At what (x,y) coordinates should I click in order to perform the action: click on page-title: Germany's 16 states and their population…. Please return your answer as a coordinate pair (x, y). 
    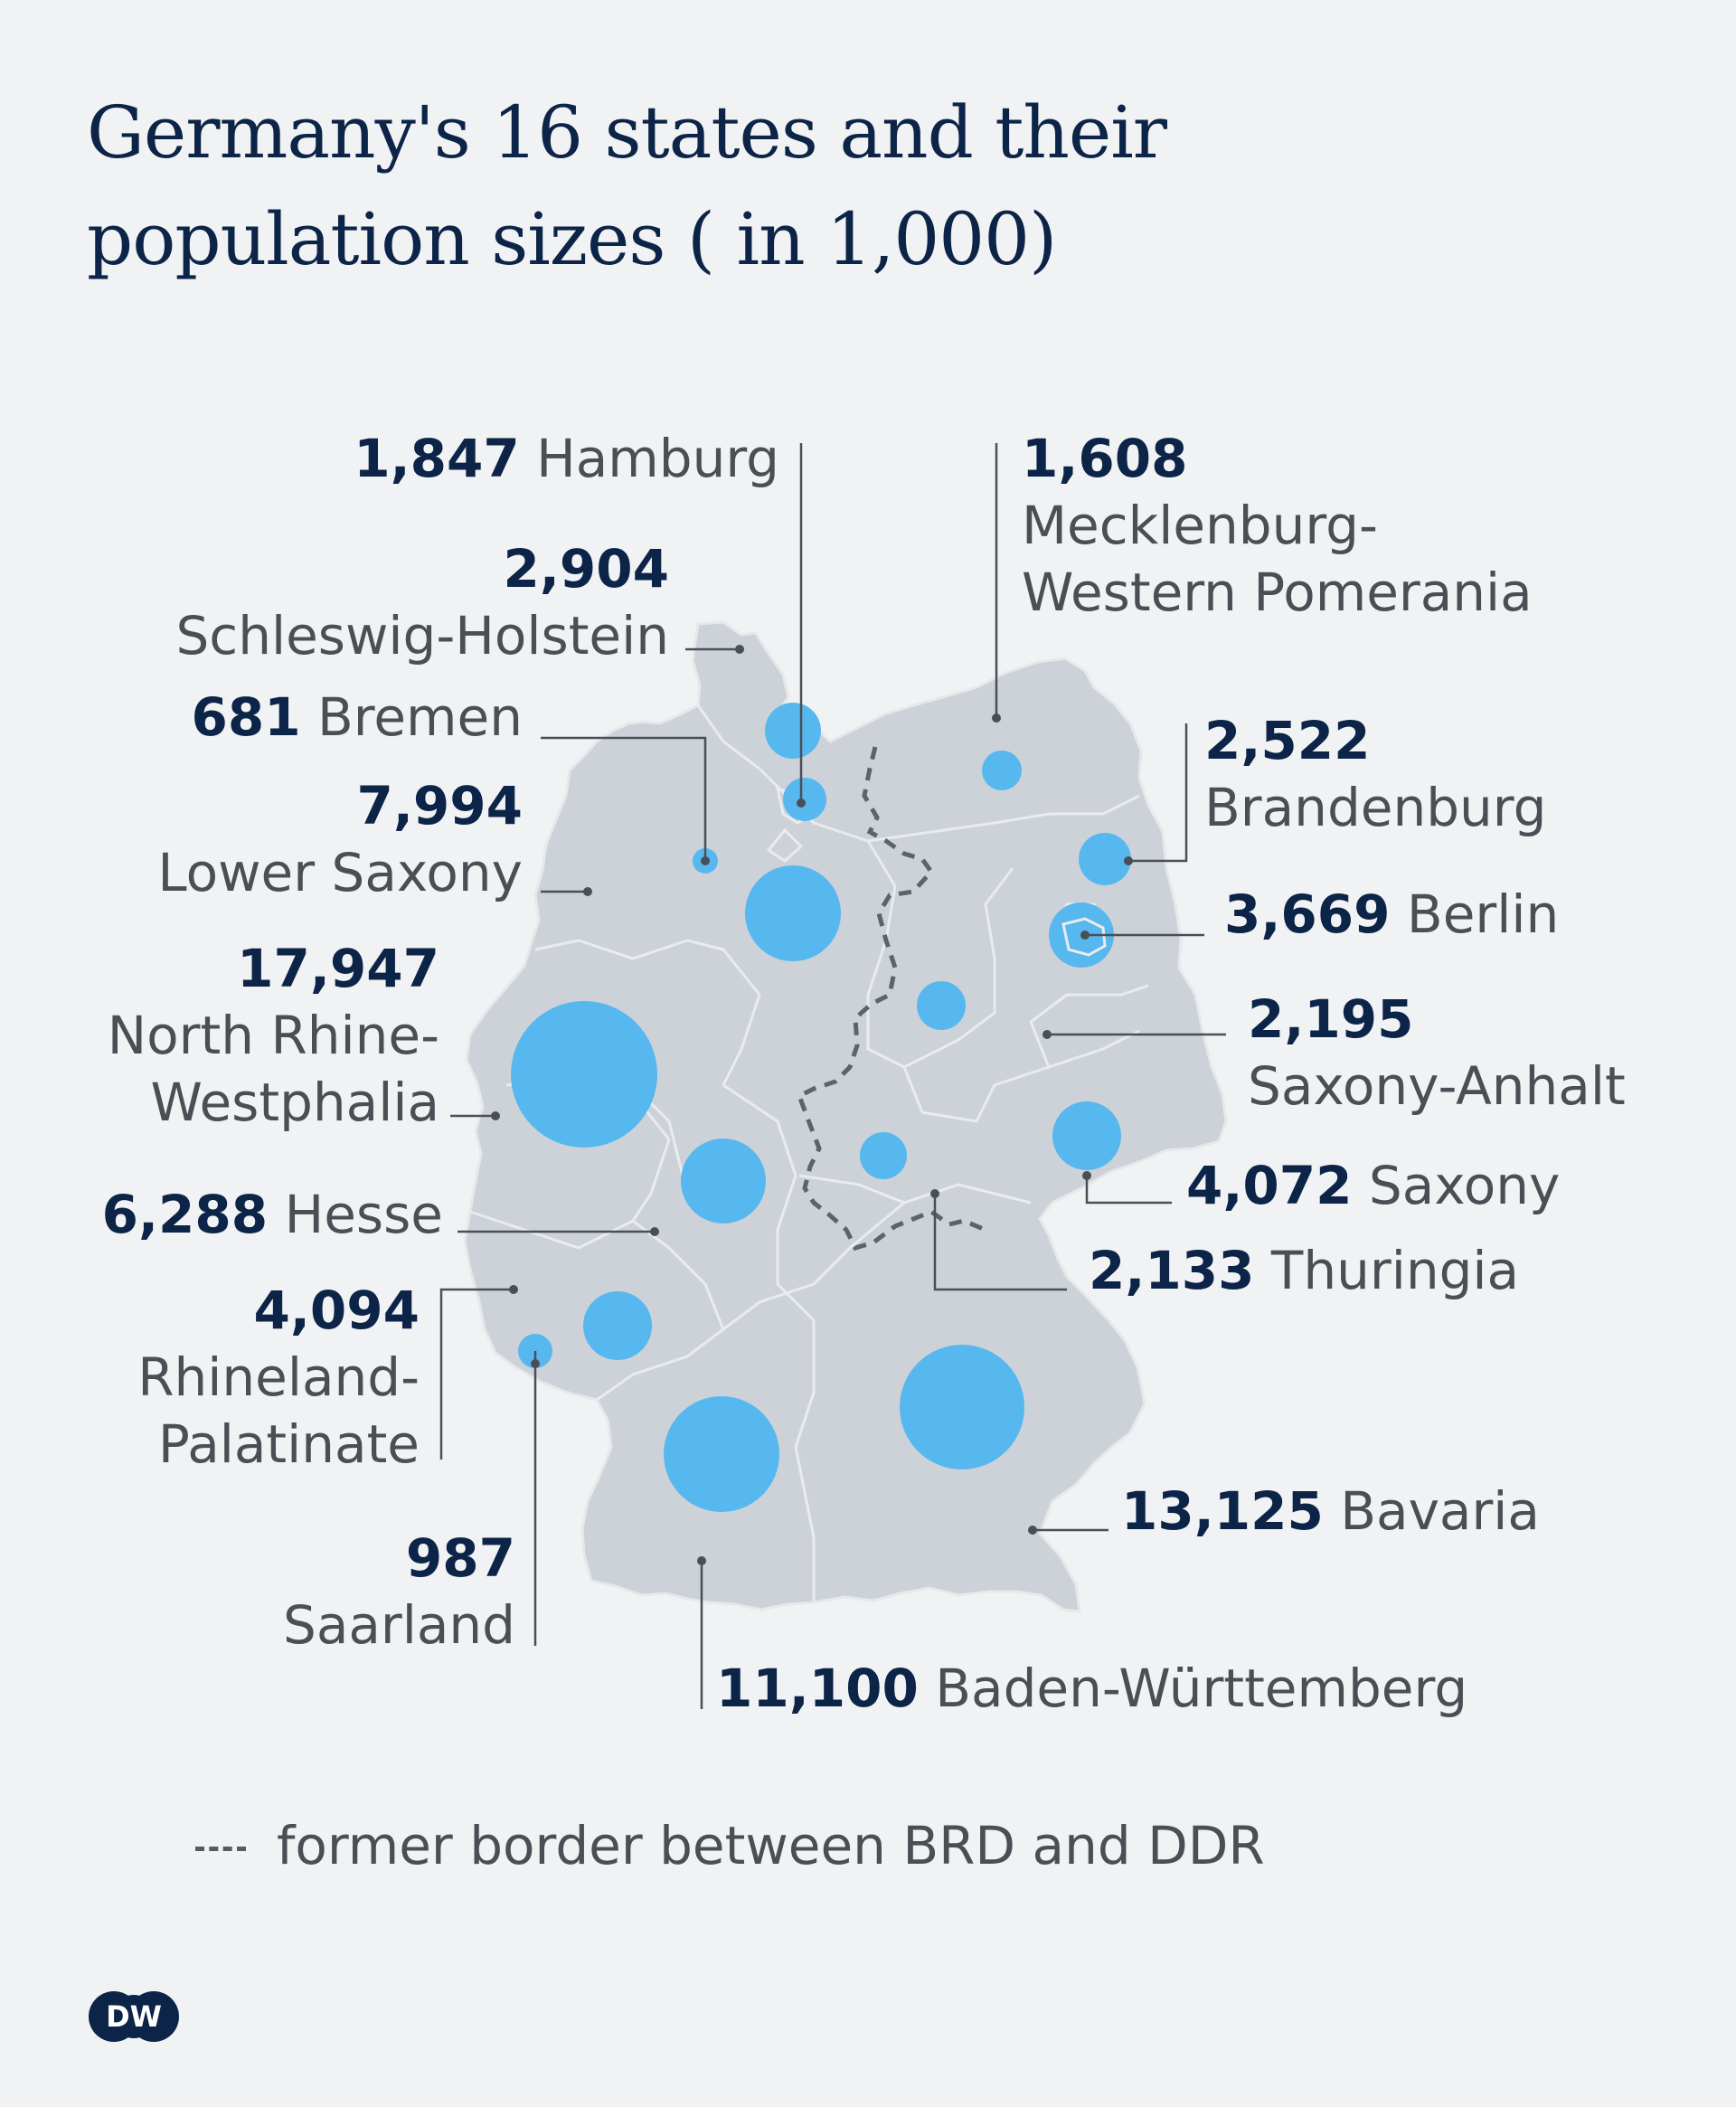
    Looking at the image, I should click on (765, 186).